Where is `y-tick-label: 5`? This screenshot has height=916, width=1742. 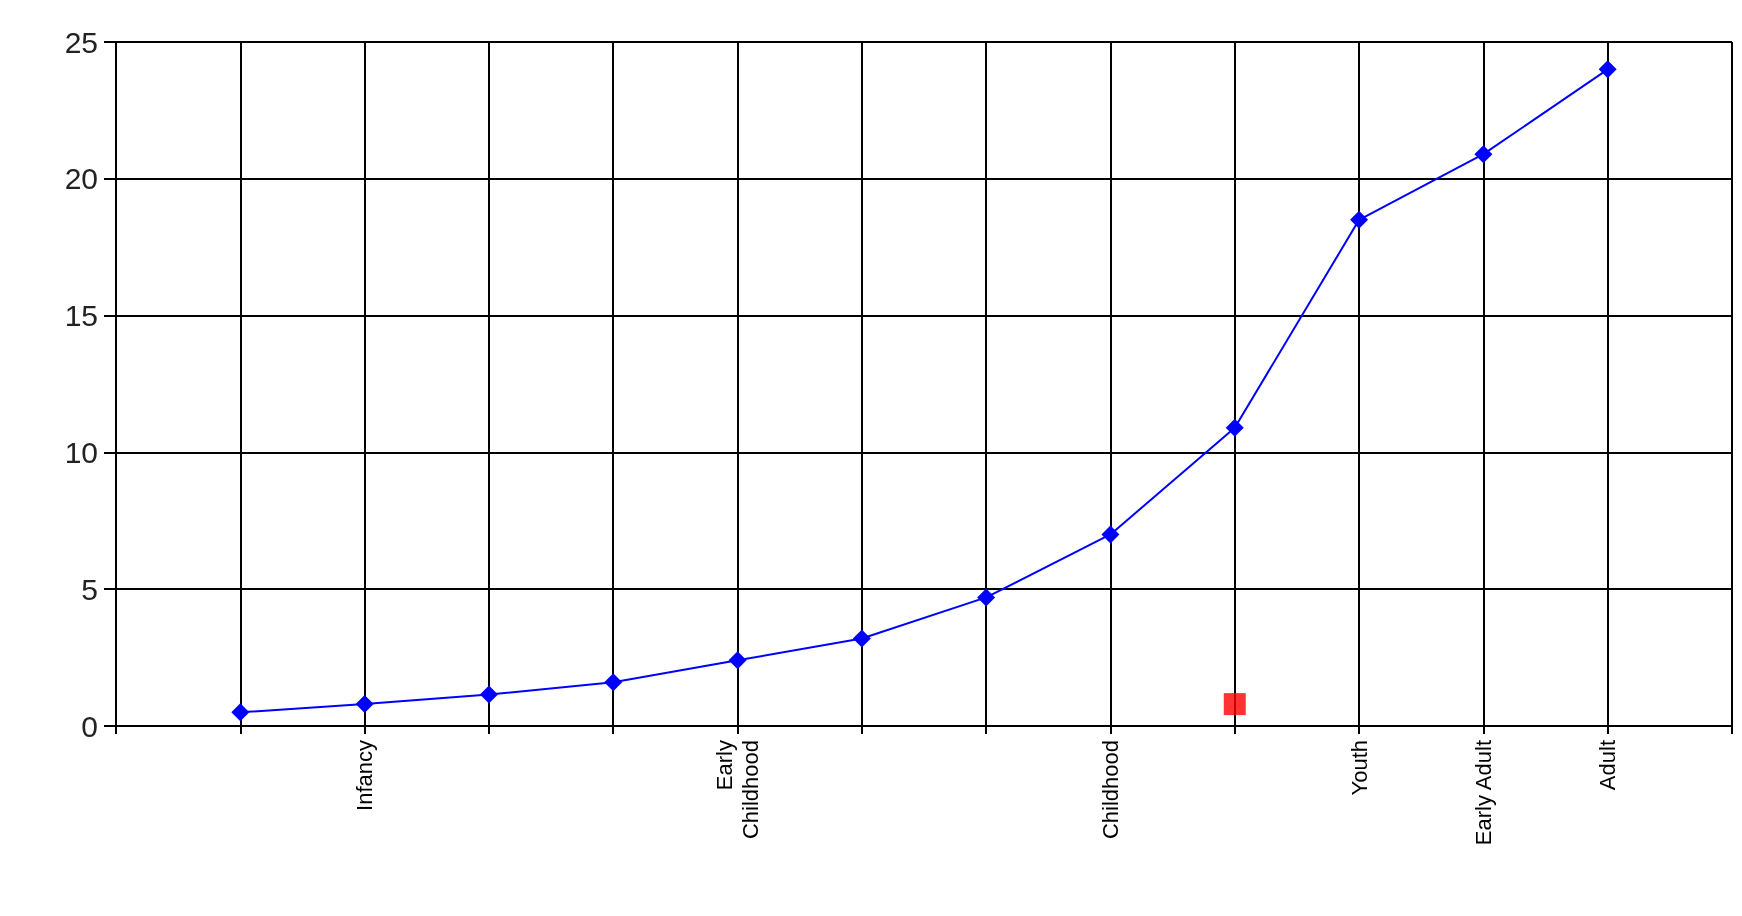 y-tick-label: 5 is located at coordinates (89, 589).